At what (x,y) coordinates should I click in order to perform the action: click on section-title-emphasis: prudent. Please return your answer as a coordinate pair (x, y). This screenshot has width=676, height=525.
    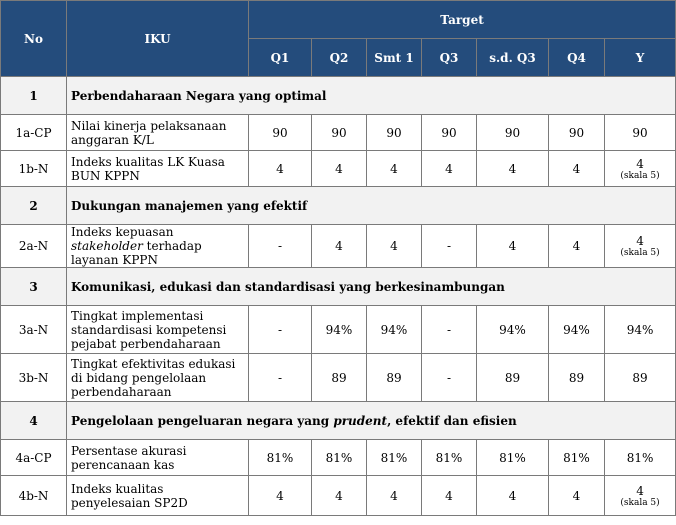
    Looking at the image, I should click on (360, 420).